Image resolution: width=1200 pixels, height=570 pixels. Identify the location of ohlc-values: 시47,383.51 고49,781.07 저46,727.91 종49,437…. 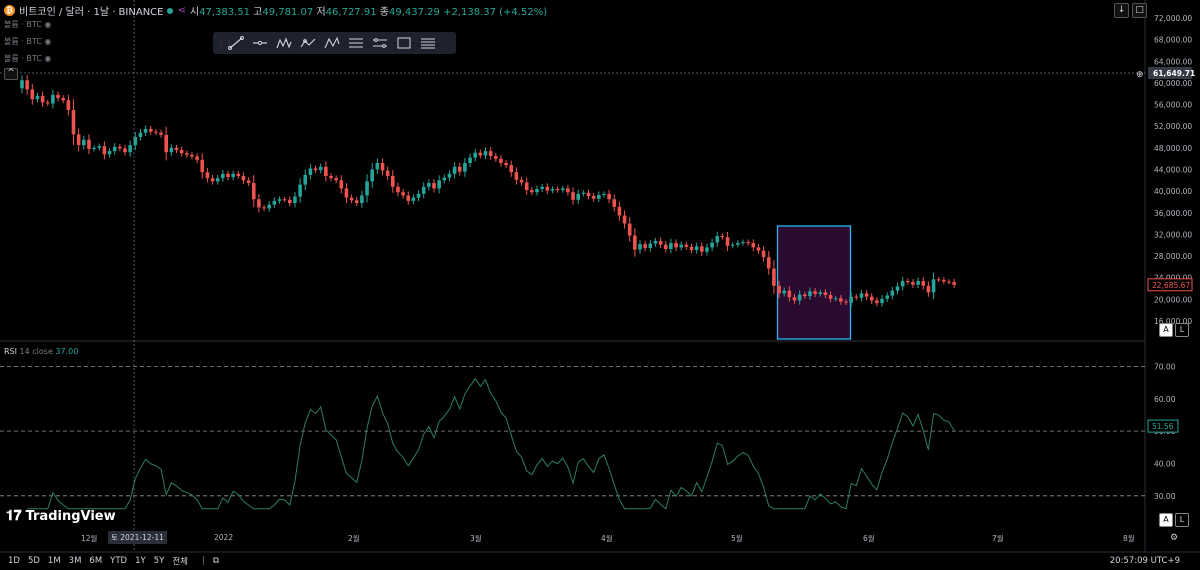
(368, 12).